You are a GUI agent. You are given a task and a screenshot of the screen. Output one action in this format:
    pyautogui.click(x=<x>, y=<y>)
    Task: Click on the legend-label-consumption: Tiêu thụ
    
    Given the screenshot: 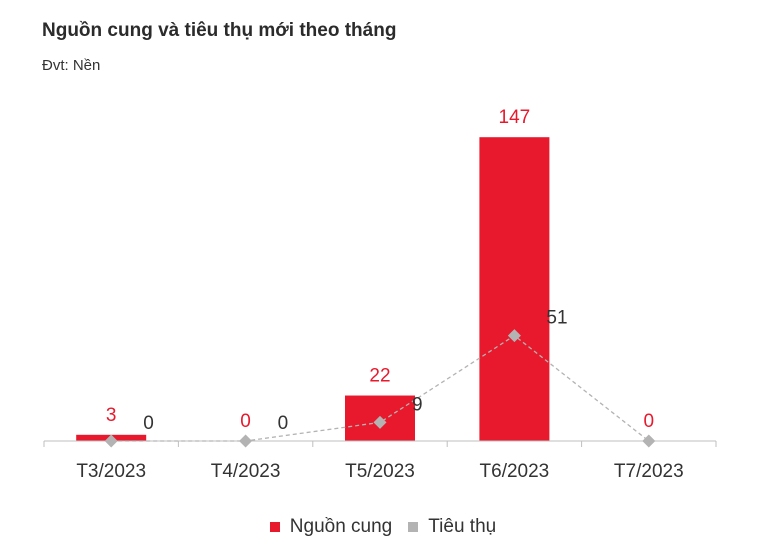 What is the action you would take?
    pyautogui.click(x=462, y=526)
    